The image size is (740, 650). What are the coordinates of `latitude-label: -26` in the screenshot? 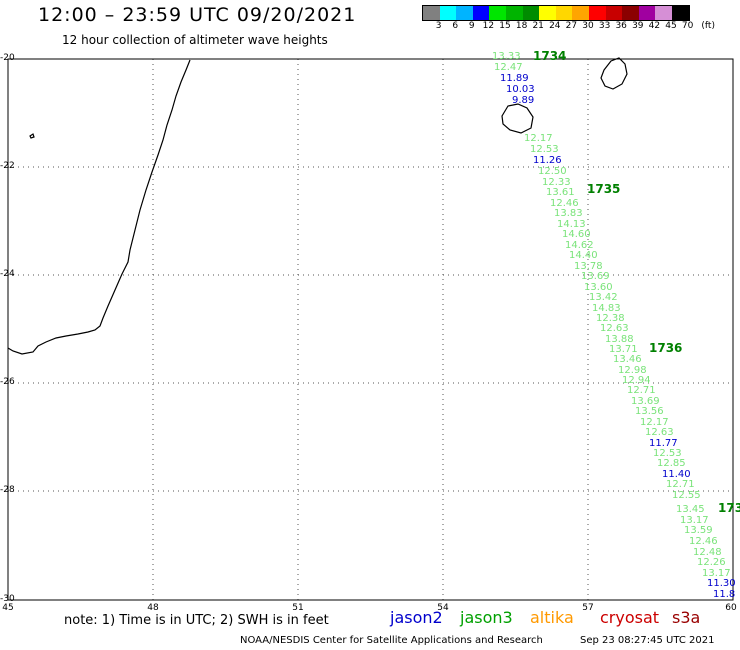 It's located at (7, 382).